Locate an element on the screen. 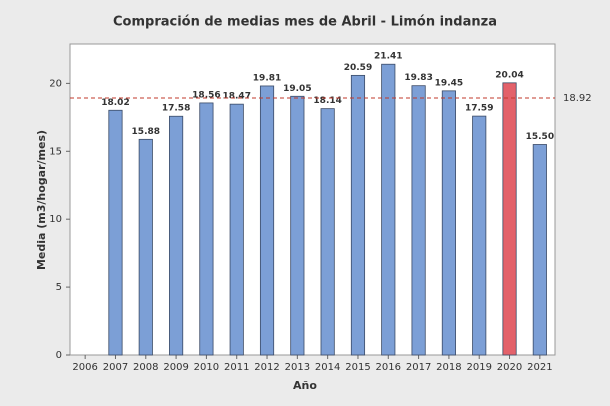 This screenshot has width=610, height=406. y-tick-label: 5 is located at coordinates (59, 287).